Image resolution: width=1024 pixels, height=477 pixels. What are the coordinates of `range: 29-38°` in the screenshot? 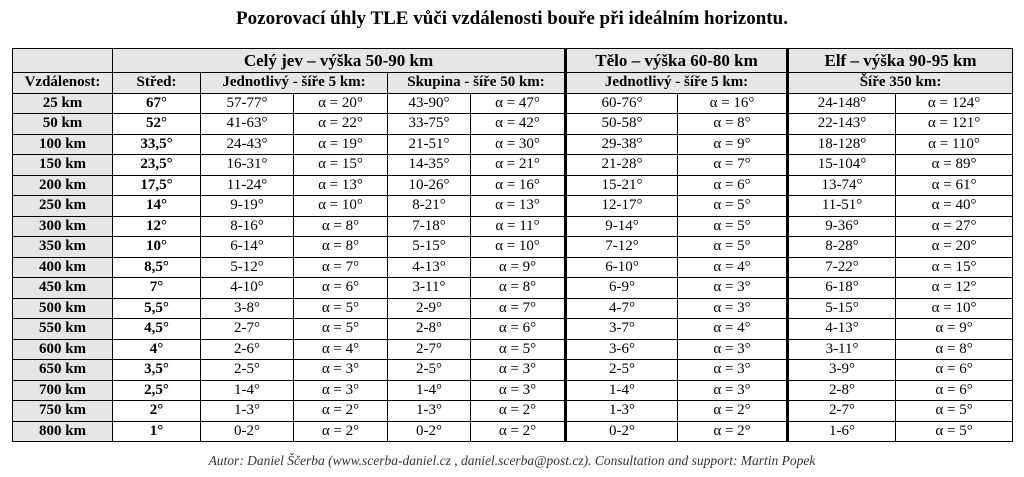 It's located at (621, 144).